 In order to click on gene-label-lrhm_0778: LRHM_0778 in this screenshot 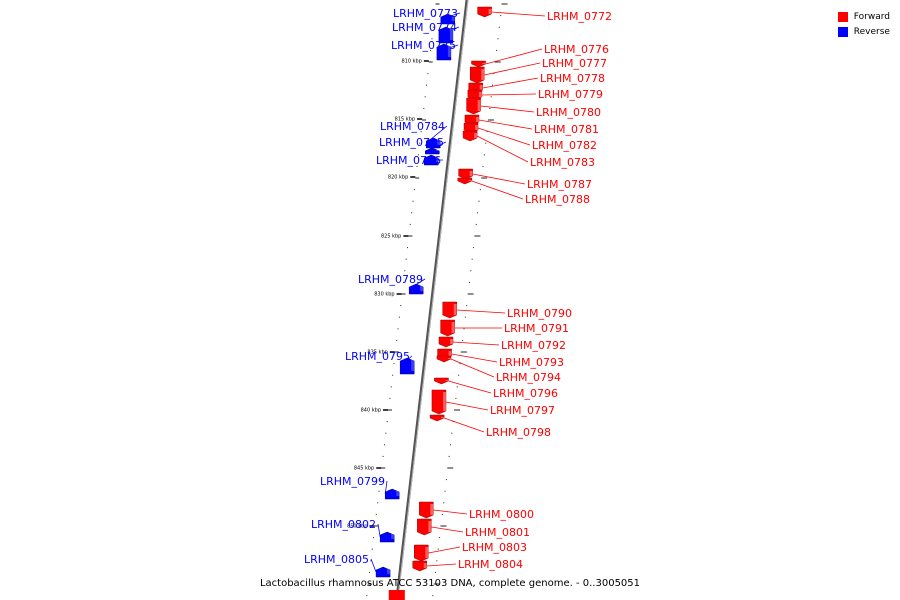, I will do `click(572, 78)`.